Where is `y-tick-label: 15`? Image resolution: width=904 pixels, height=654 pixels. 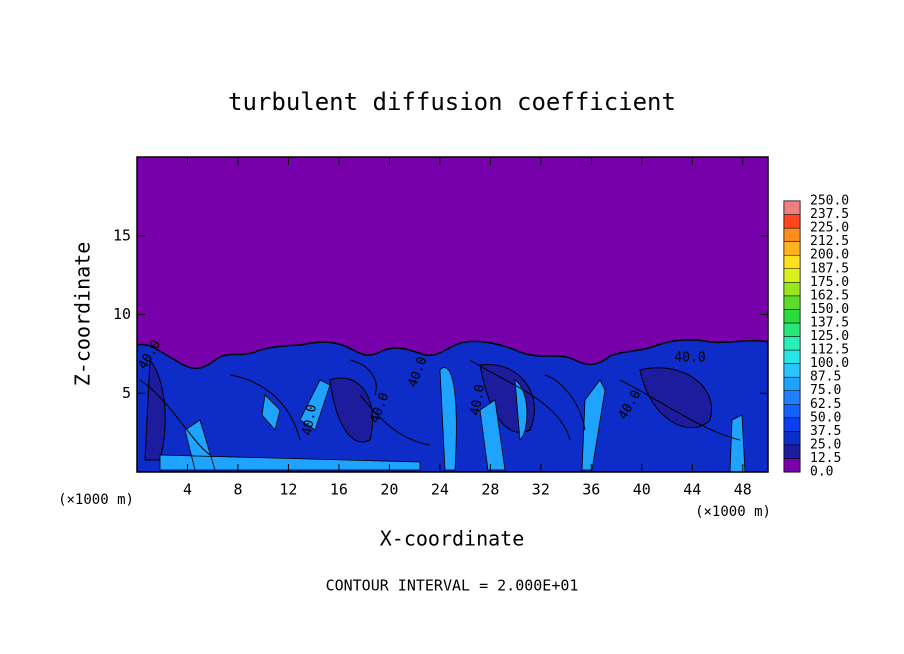
y-tick-label: 15 is located at coordinates (122, 235).